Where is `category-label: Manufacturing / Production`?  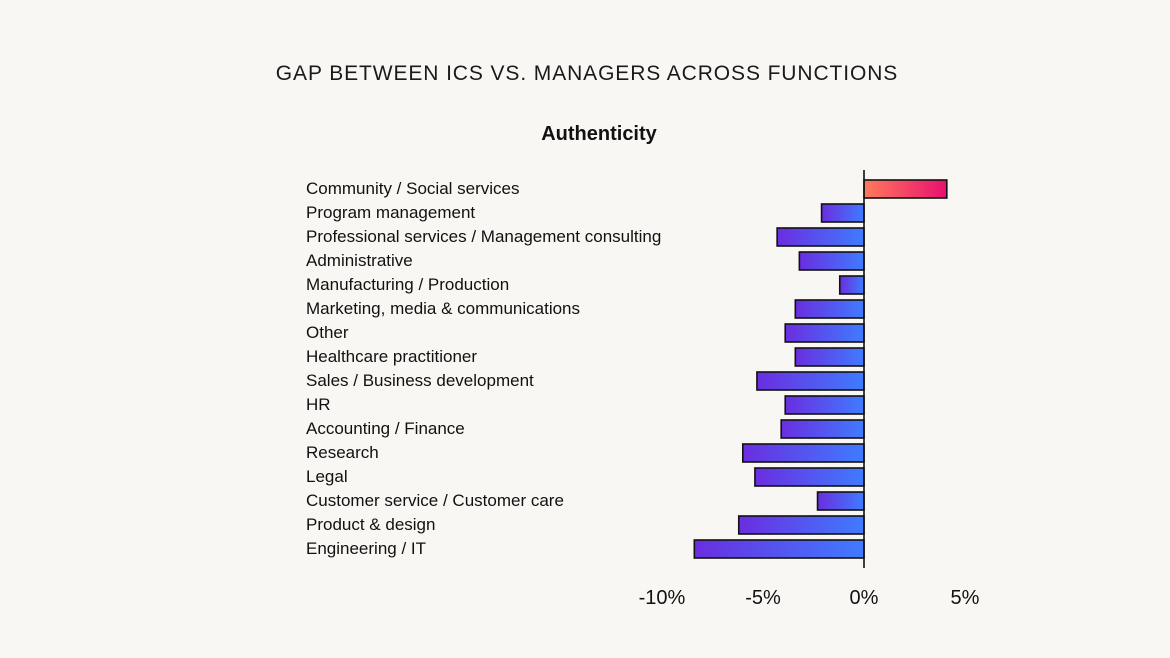
category-label: Manufacturing / Production is located at coordinates (408, 284).